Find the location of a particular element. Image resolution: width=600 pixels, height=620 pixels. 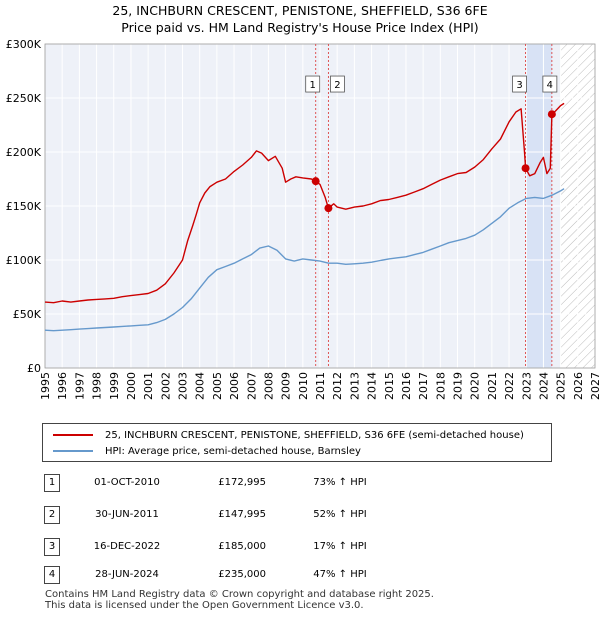

y-tick-label: £100K is located at coordinates (24, 260).